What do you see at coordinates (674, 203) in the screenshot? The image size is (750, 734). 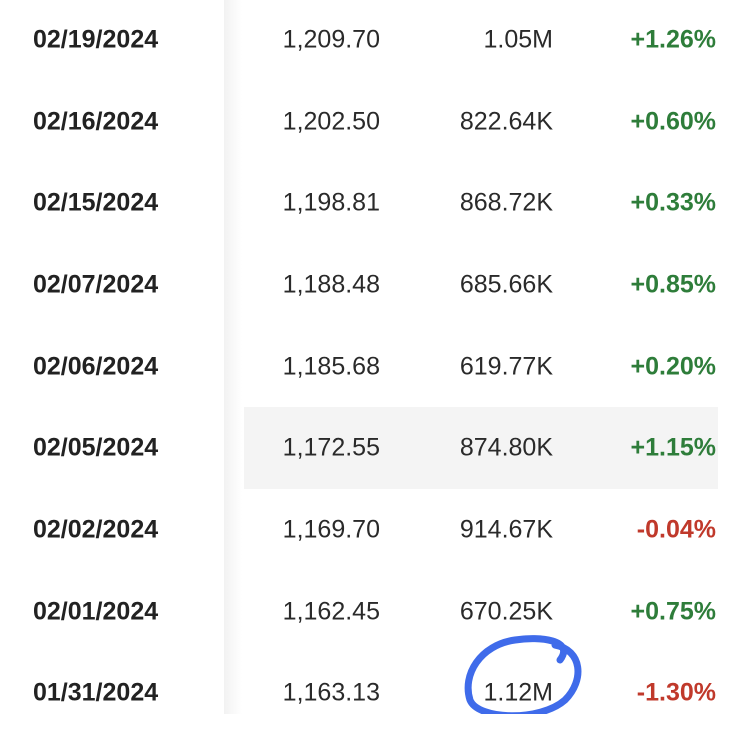 I see `change-cell: +0.33%` at bounding box center [674, 203].